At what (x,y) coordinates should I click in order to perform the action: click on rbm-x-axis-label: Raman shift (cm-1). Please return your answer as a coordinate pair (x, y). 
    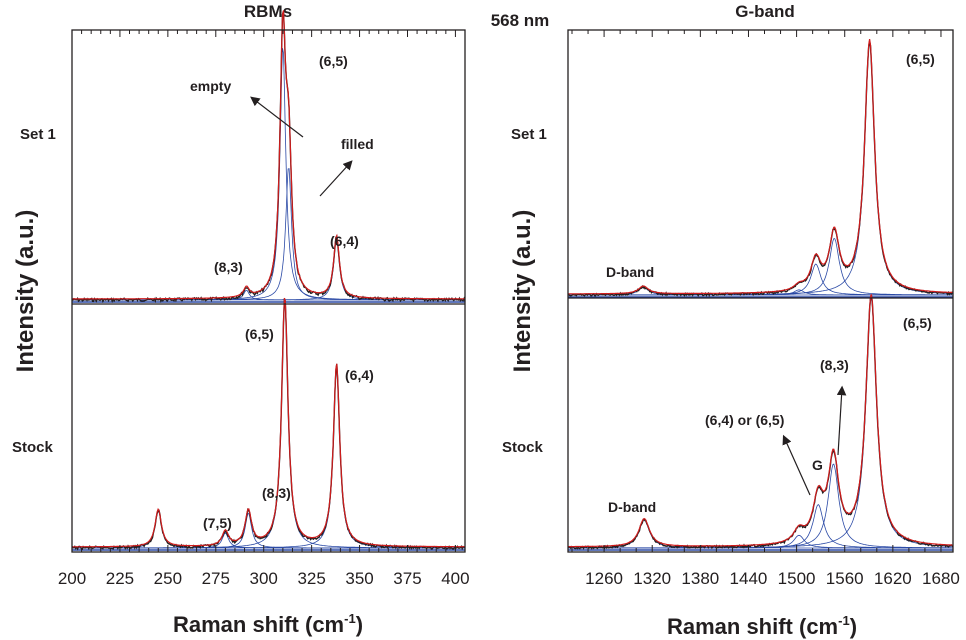
    Looking at the image, I should click on (268, 624).